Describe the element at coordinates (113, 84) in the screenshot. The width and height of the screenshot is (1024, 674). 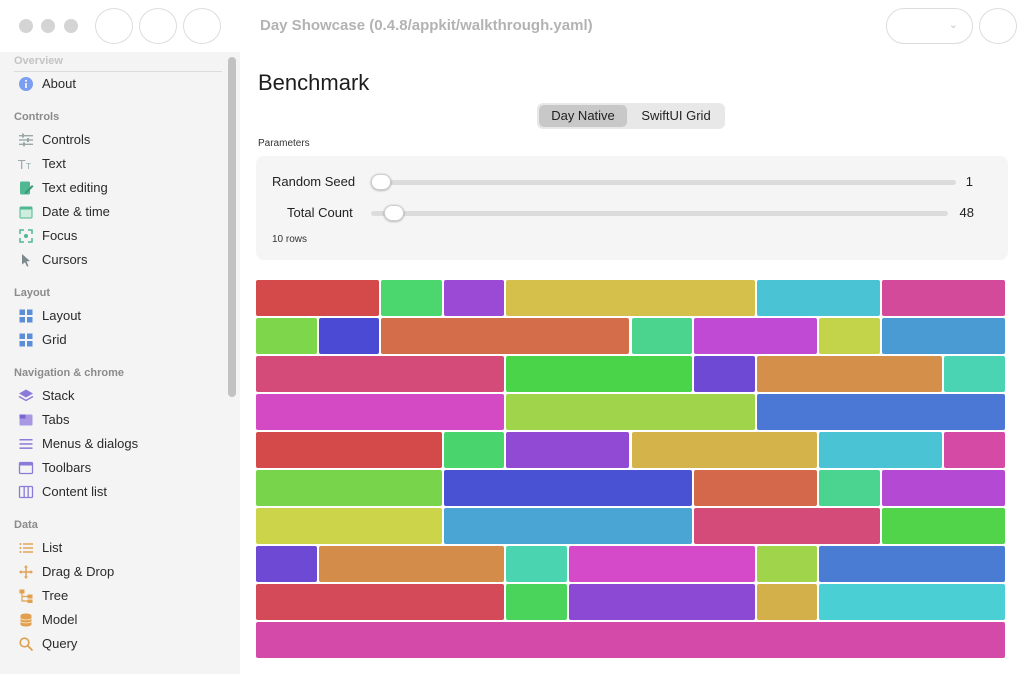
I see `sidebar-item-about: About` at that location.